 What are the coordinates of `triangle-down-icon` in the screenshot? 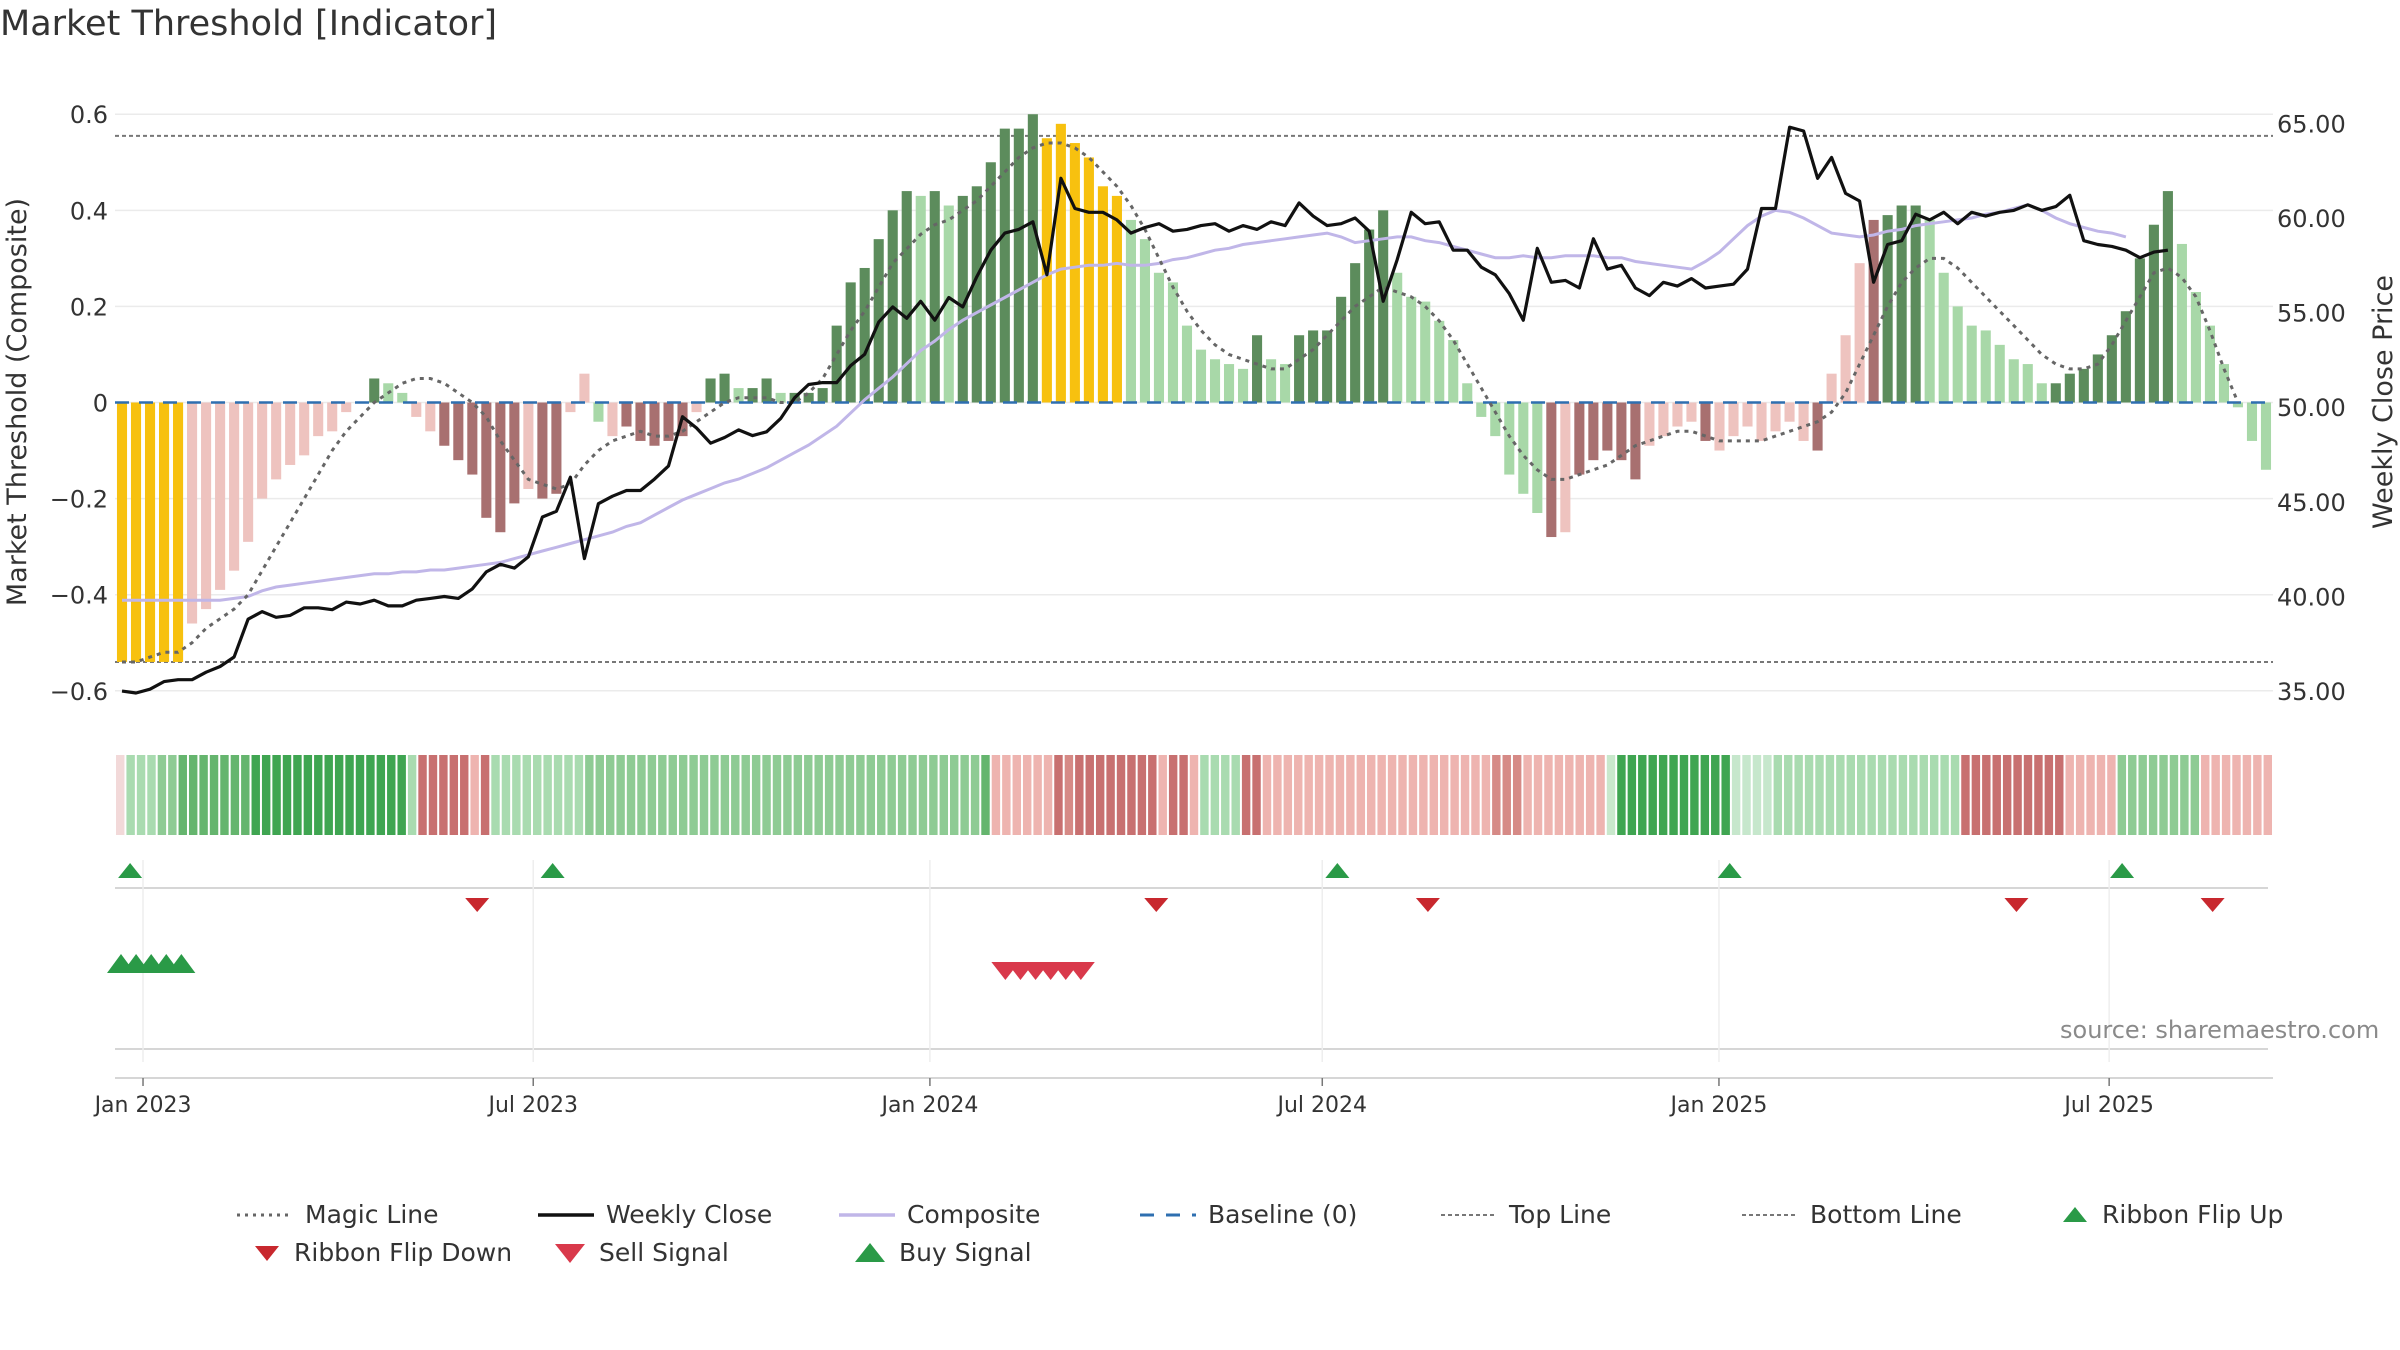 It's located at (570, 1253).